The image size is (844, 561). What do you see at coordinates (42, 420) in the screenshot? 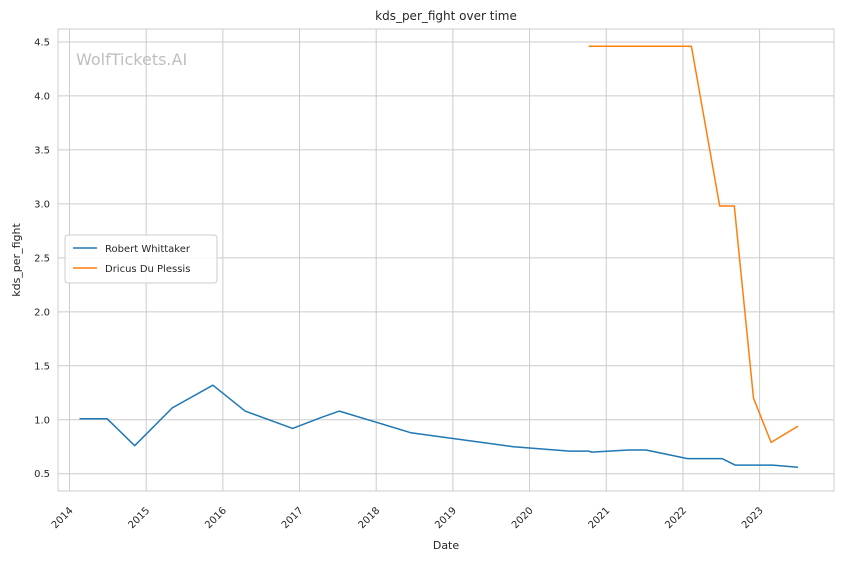
I see `y-tick-label: 1.0` at bounding box center [42, 420].